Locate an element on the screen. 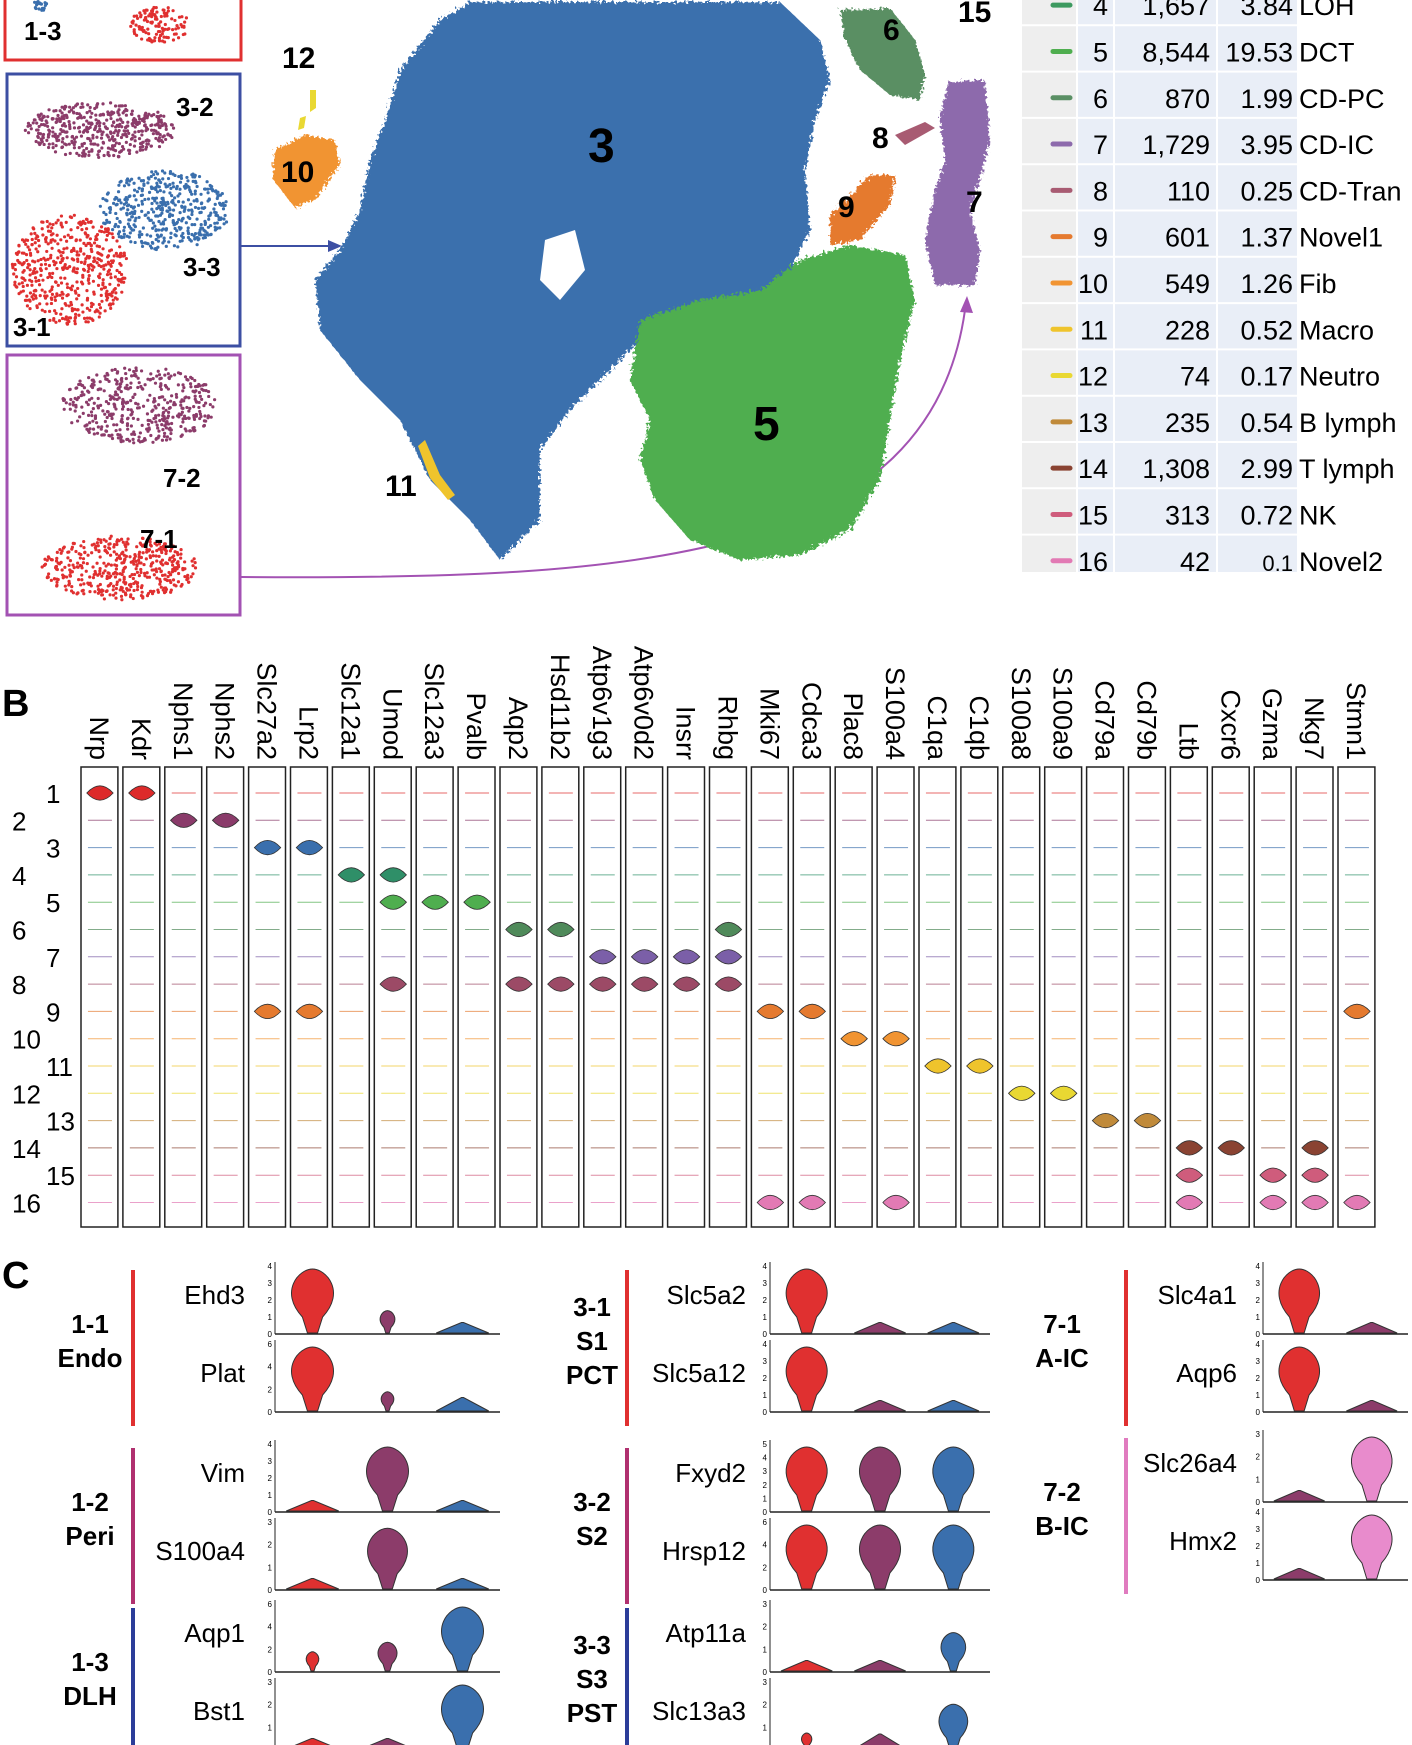 The width and height of the screenshot is (1412, 1745). violin-tick-label: 0 is located at coordinates (270, 1512).